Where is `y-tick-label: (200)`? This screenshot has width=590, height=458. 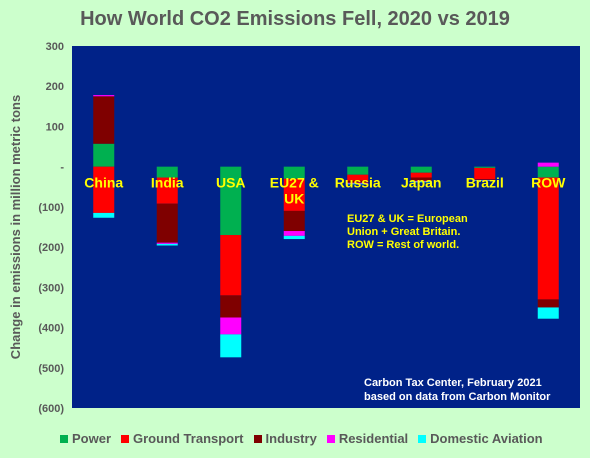
y-tick-label: (200) is located at coordinates (51, 248).